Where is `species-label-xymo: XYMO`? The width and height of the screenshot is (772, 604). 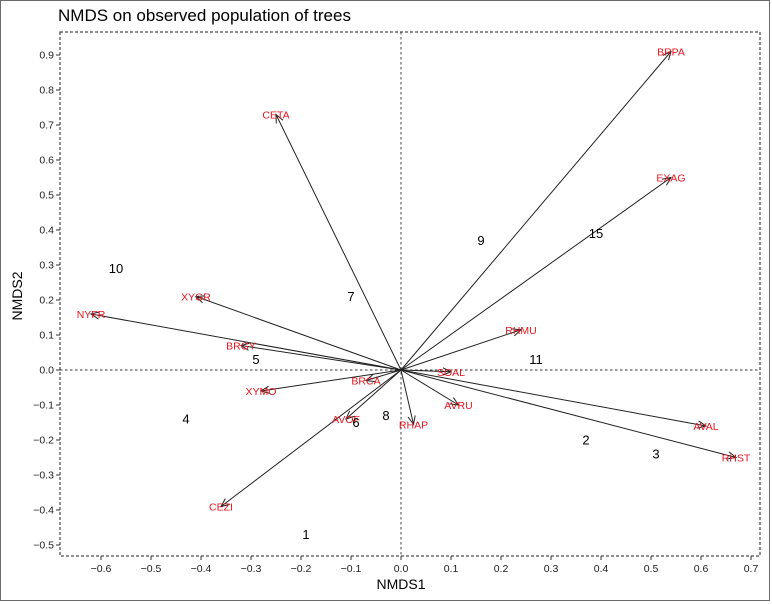 species-label-xymo: XYMO is located at coordinates (261, 392).